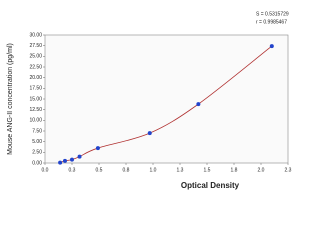  What do you see at coordinates (234, 170) in the screenshot?
I see `x-tick-label: 1.8` at bounding box center [234, 170].